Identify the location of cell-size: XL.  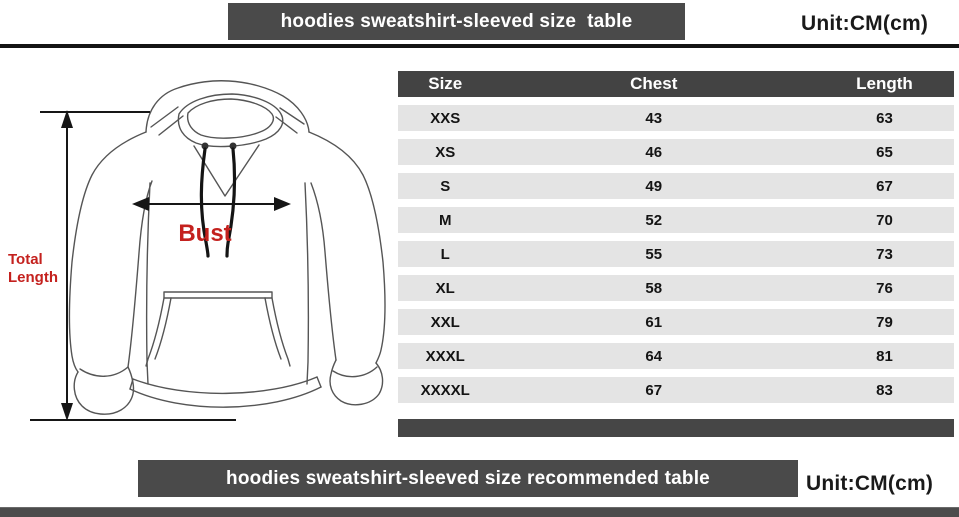
(445, 288).